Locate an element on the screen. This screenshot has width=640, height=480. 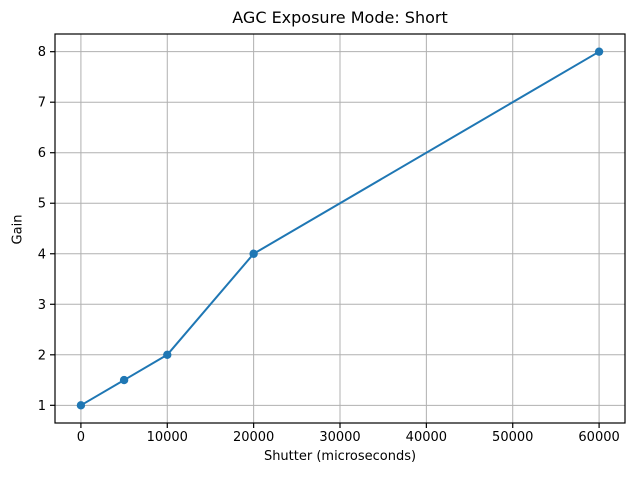
y-tick-label: 2 is located at coordinates (42, 355).